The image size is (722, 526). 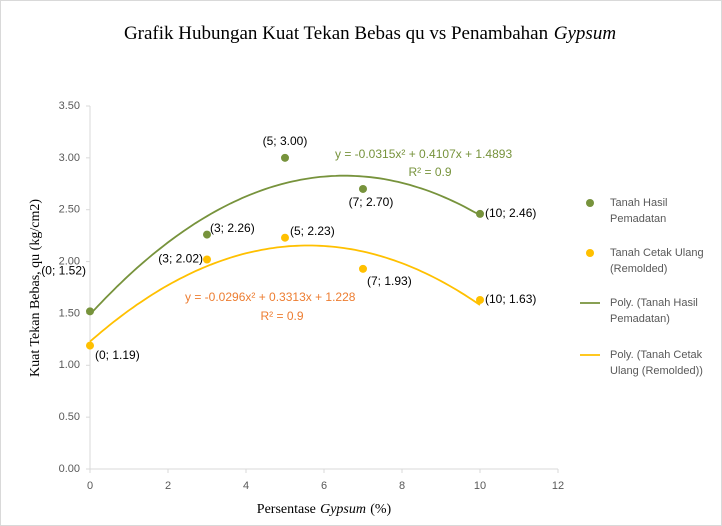 What do you see at coordinates (69, 365) in the screenshot?
I see `y-tick-label: 1.00` at bounding box center [69, 365].